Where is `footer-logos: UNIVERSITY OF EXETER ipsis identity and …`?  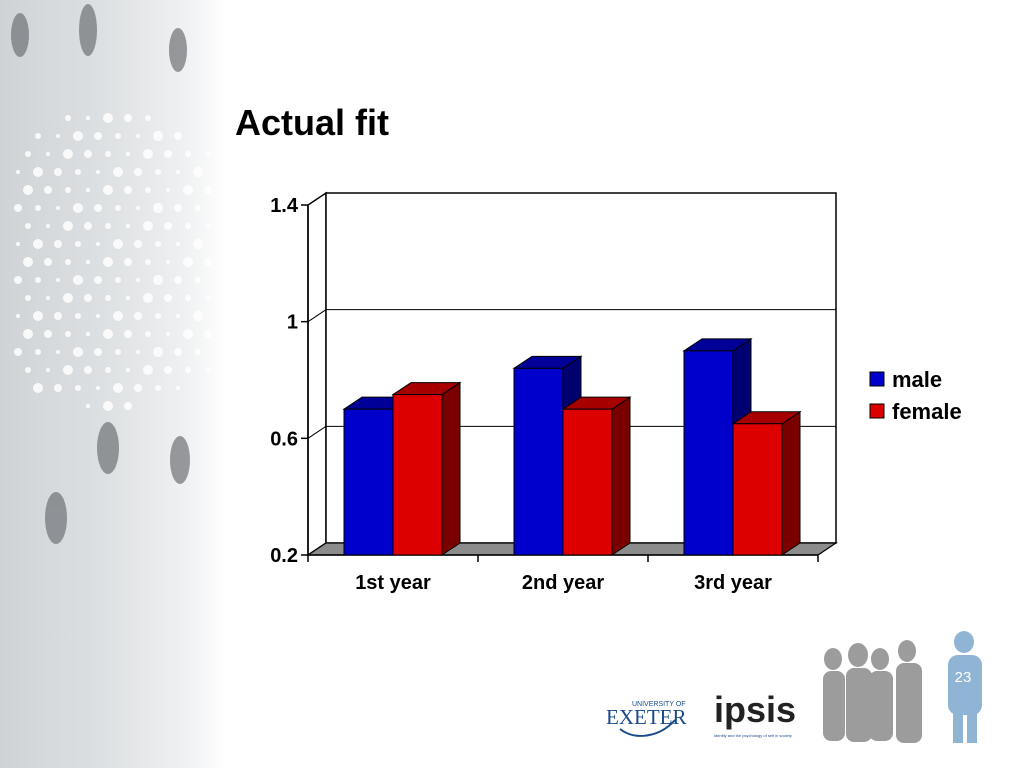
footer-logos: UNIVERSITY OF EXETER ipsis identity and … is located at coordinates (794, 687).